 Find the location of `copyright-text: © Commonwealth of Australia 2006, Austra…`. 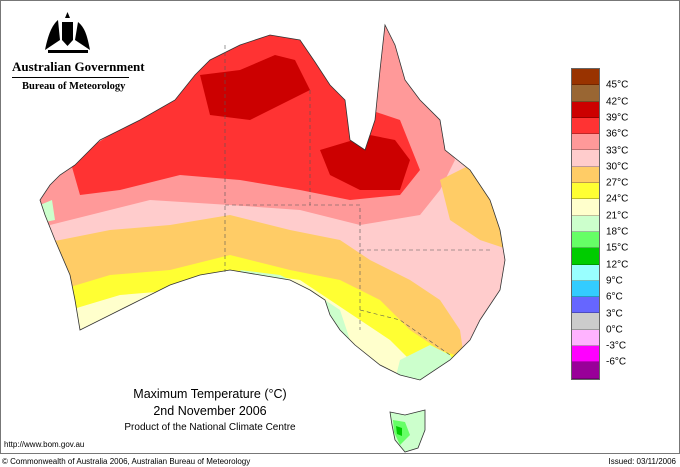

copyright-text: © Commonwealth of Australia 2006, Austra… is located at coordinates (126, 461).